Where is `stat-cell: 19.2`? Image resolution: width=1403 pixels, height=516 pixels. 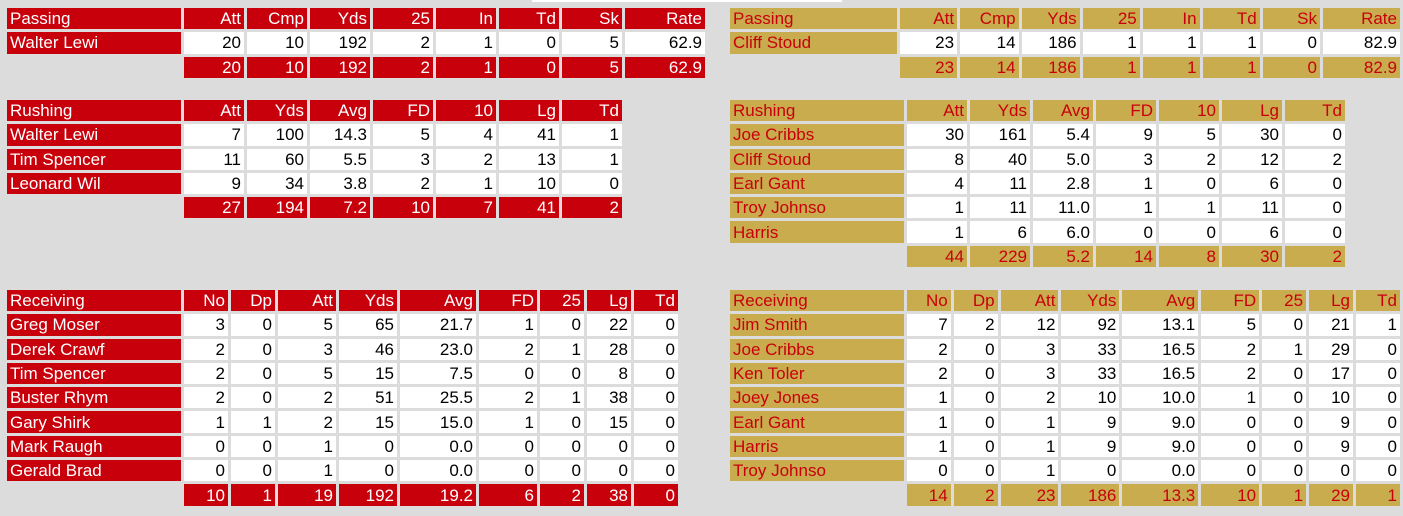 stat-cell: 19.2 is located at coordinates (438, 495).